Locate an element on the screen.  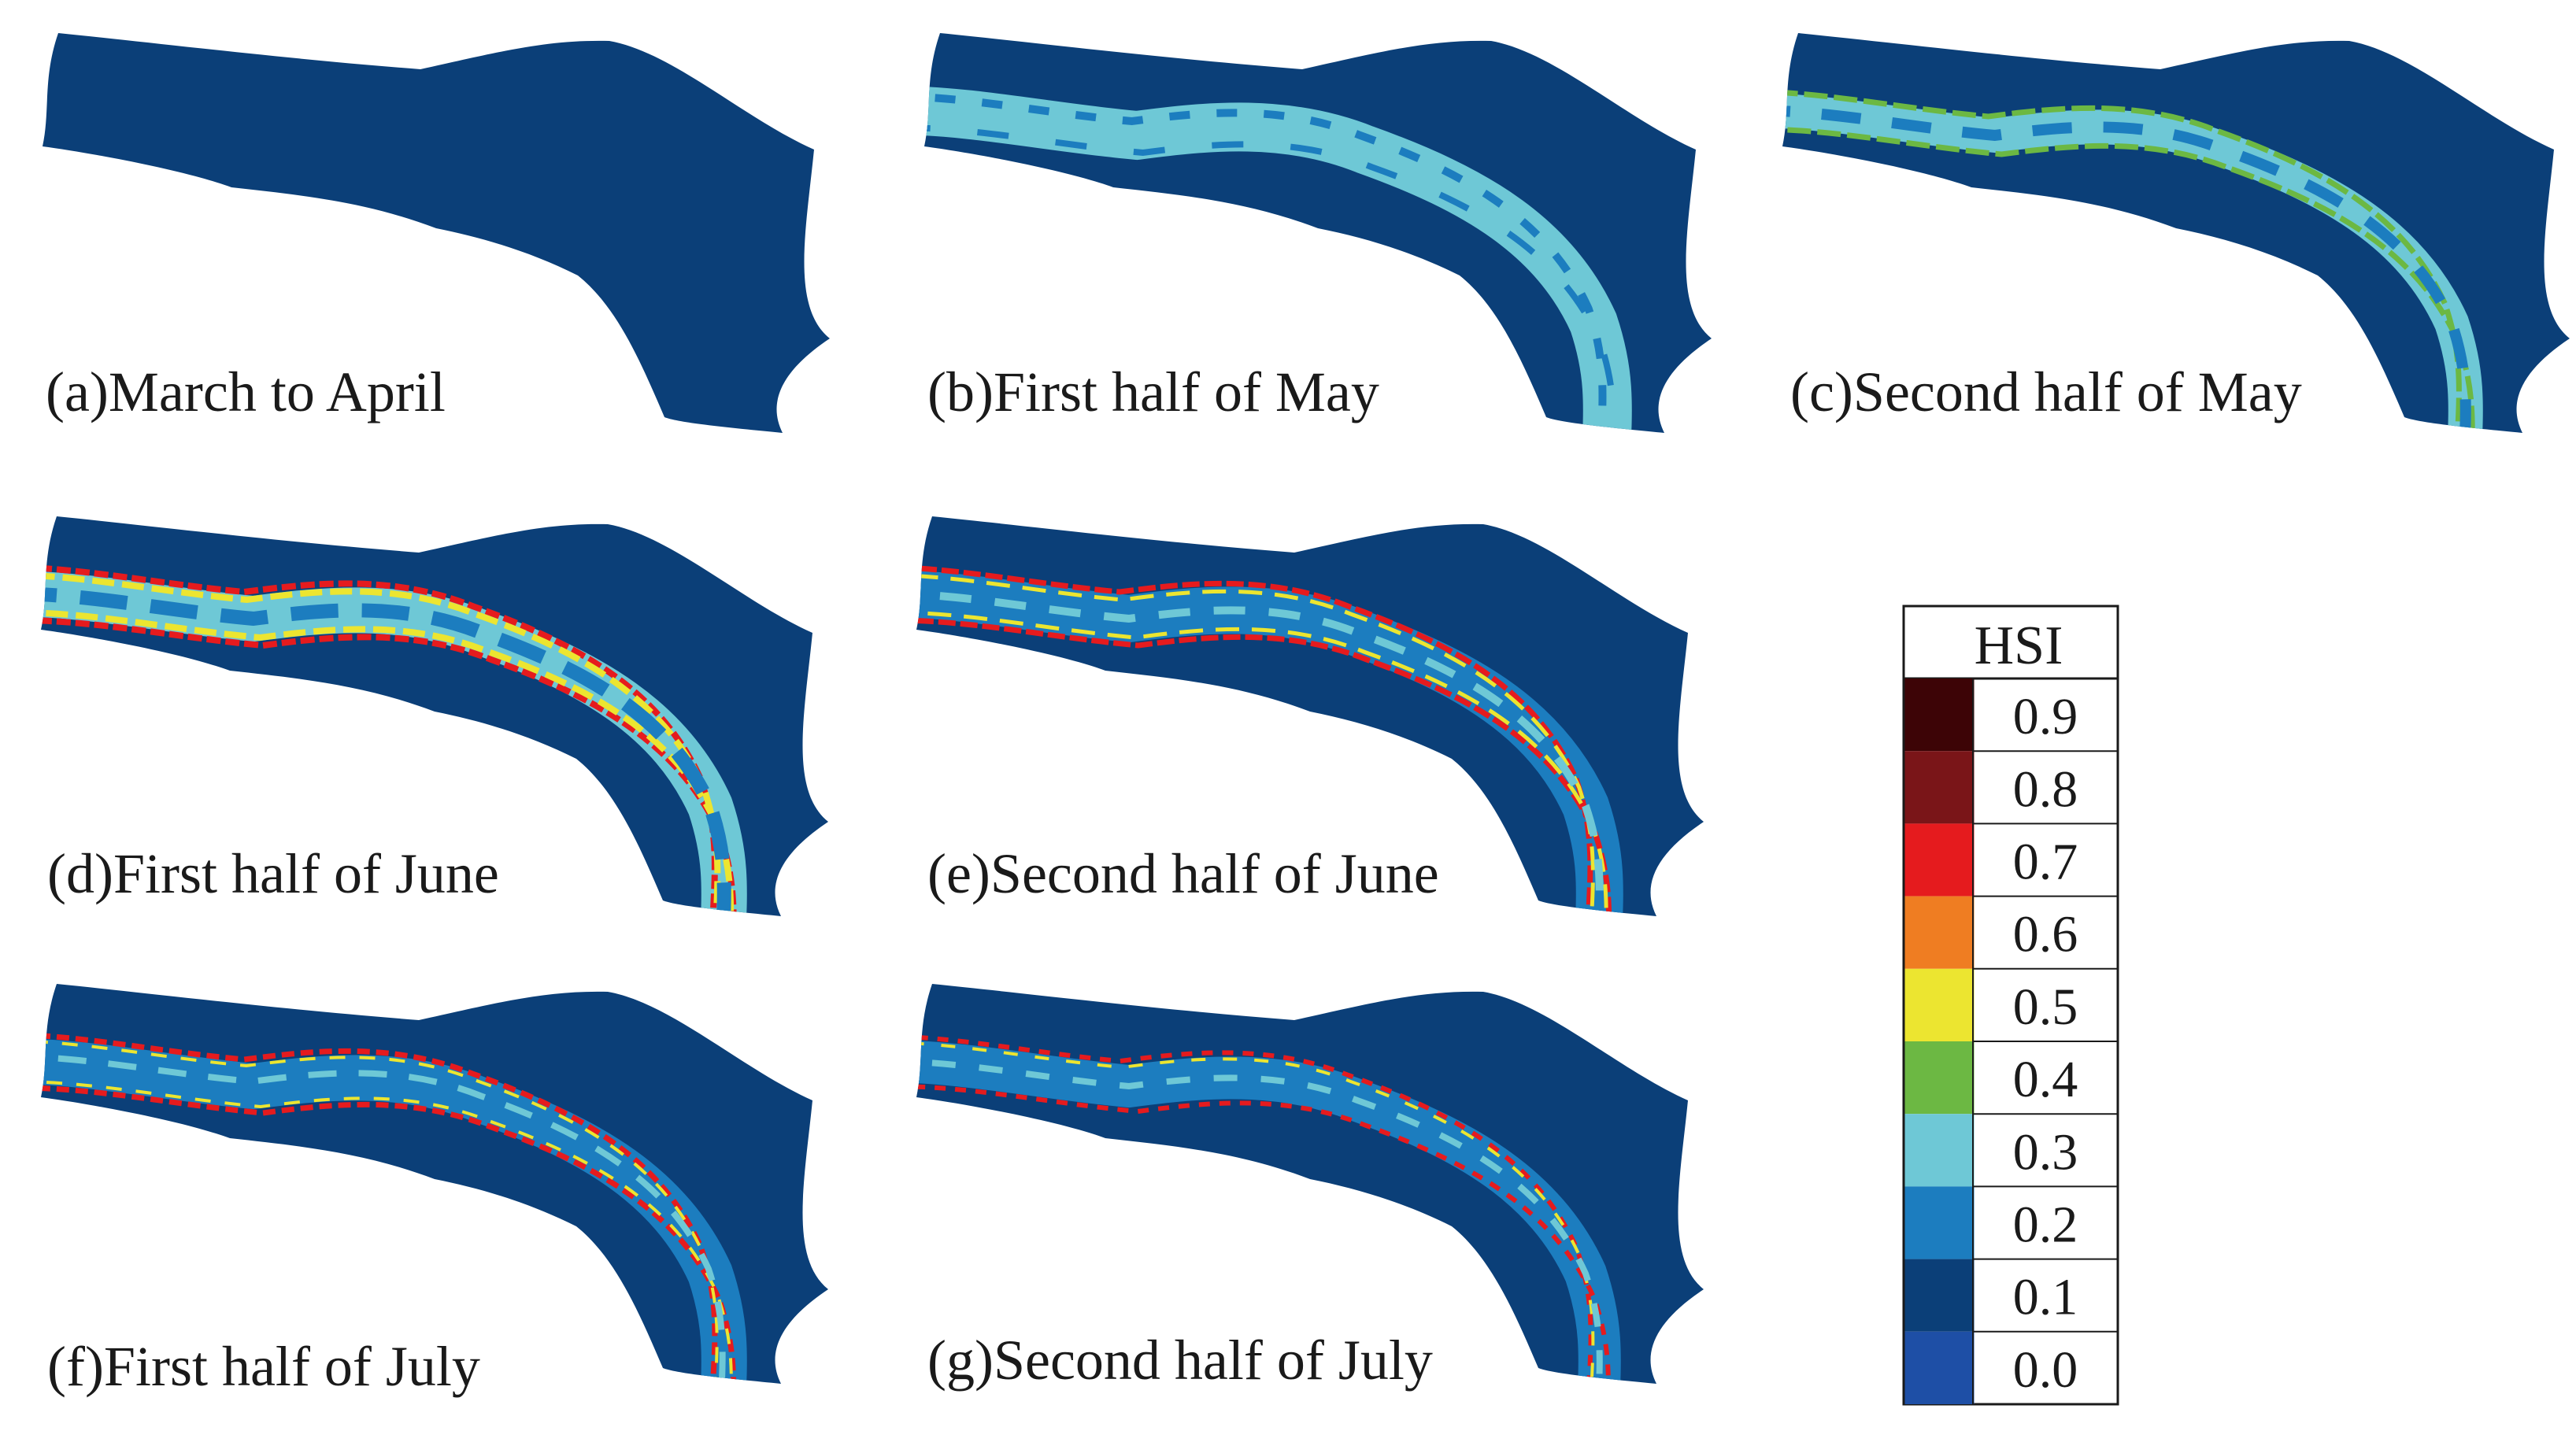
legend-title: HSI is located at coordinates (2019, 646).